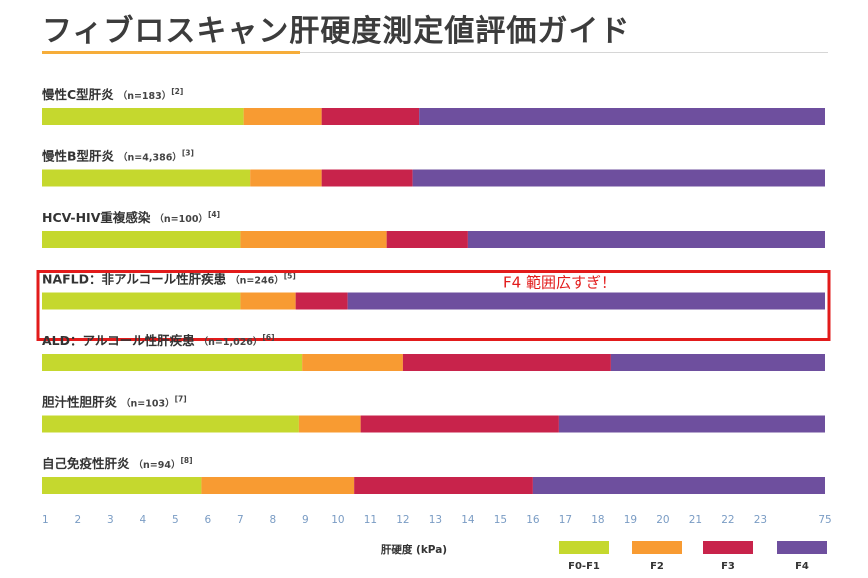 The width and height of the screenshot is (868, 578). What do you see at coordinates (214, 214) in the screenshot?
I see `row-reference: [4]` at bounding box center [214, 214].